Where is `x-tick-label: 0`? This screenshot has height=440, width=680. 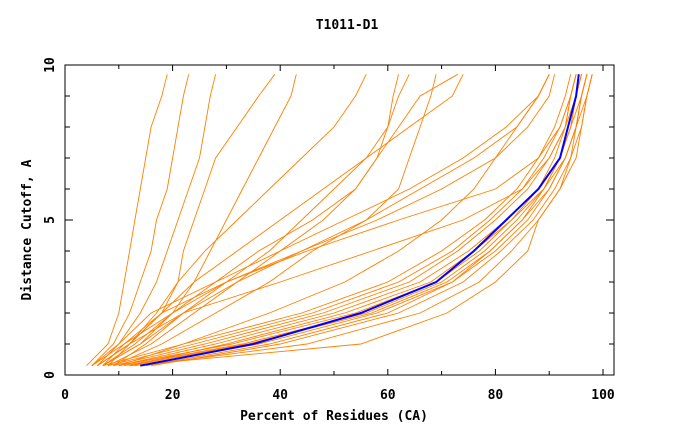
x-tick-label: 0 is located at coordinates (65, 395).